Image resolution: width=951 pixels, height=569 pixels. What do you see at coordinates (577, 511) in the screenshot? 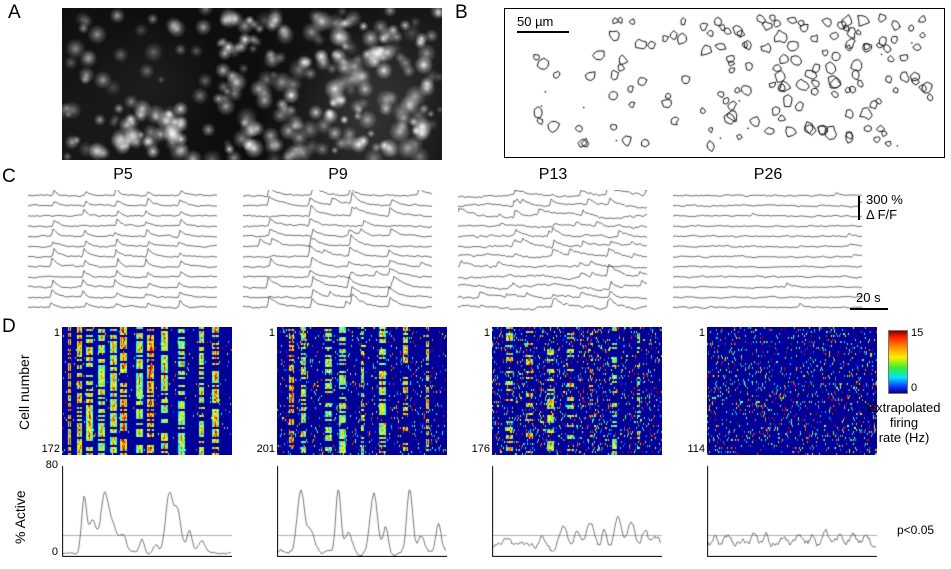
I see `percent-active-plot-p13` at bounding box center [577, 511].